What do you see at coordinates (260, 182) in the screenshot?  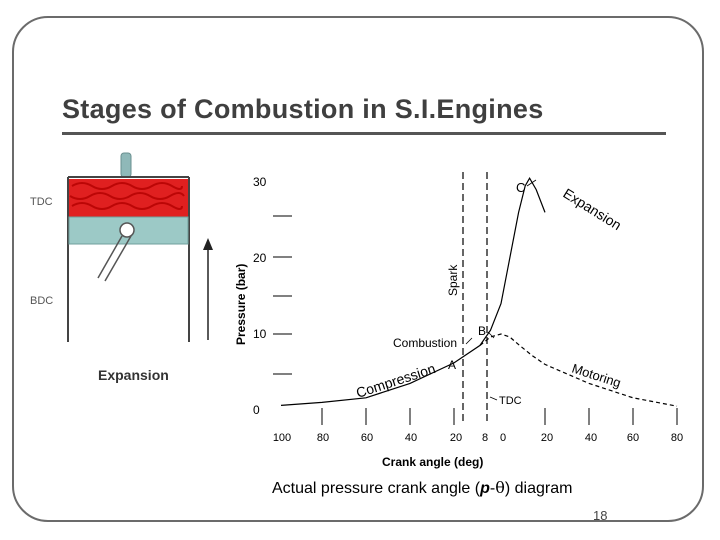 I see `y-tick-label: 30` at bounding box center [260, 182].